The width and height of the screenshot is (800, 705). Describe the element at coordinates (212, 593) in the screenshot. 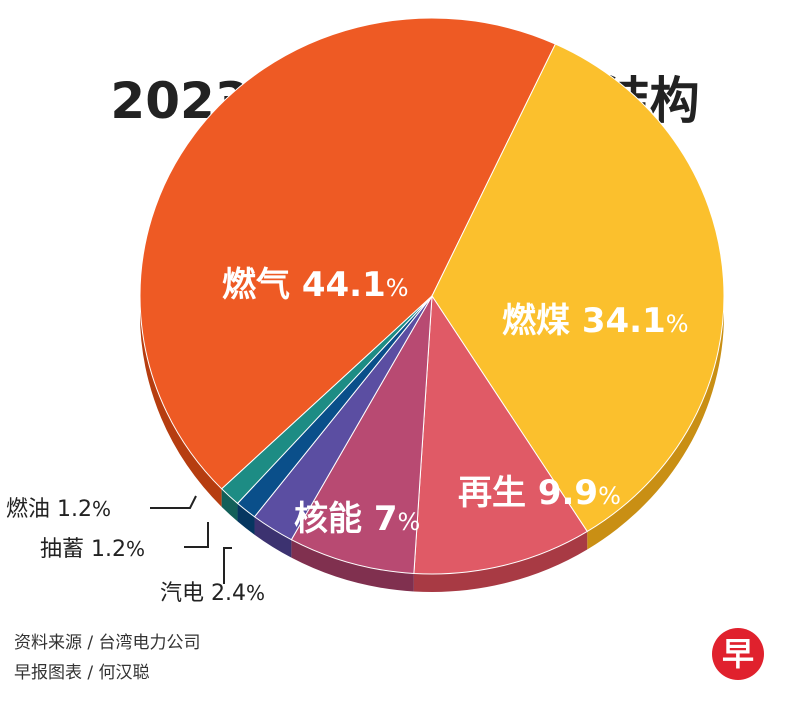

I see `label-cogen: 汽电 2.4%` at that location.